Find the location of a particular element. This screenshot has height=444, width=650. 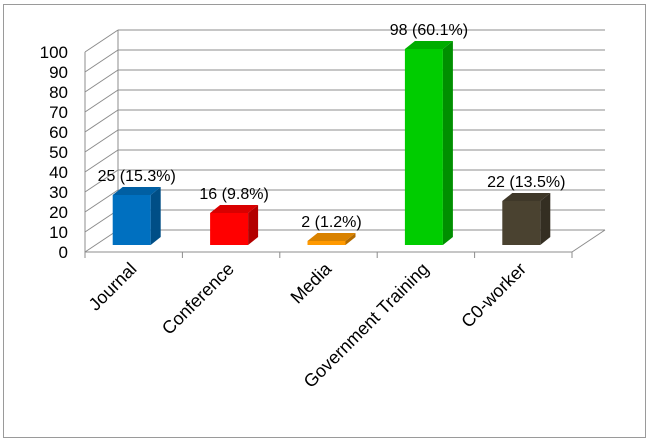

data-label: 25 (15.3%) is located at coordinates (137, 176).